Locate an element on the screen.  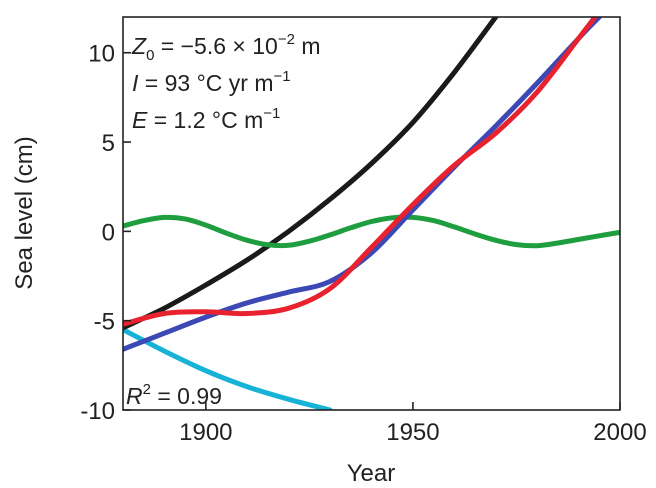
annotation-z0-unit: m is located at coordinates (308, 46).